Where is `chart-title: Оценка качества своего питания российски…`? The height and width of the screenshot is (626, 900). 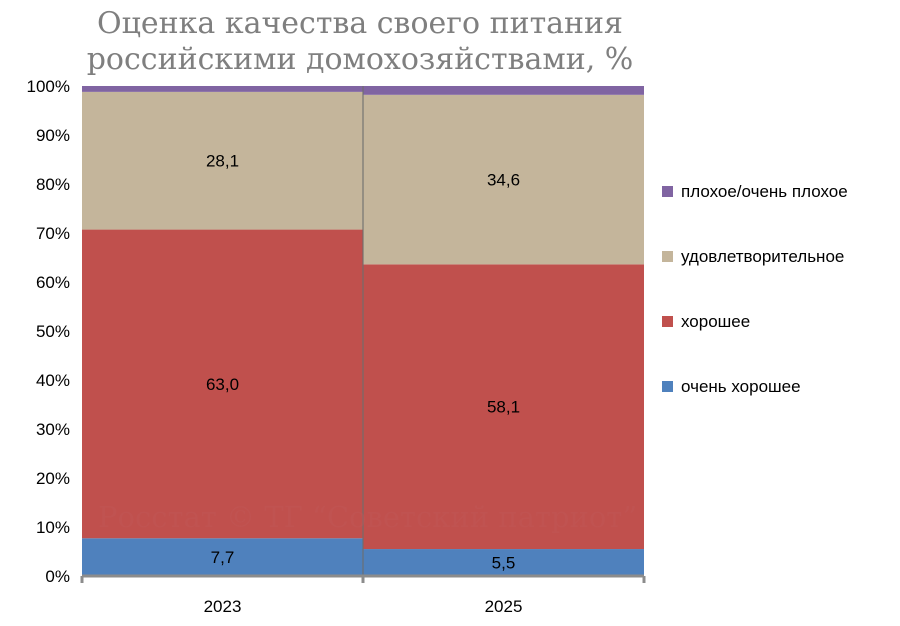 chart-title: Оценка качества своего питания российски… is located at coordinates (360, 42).